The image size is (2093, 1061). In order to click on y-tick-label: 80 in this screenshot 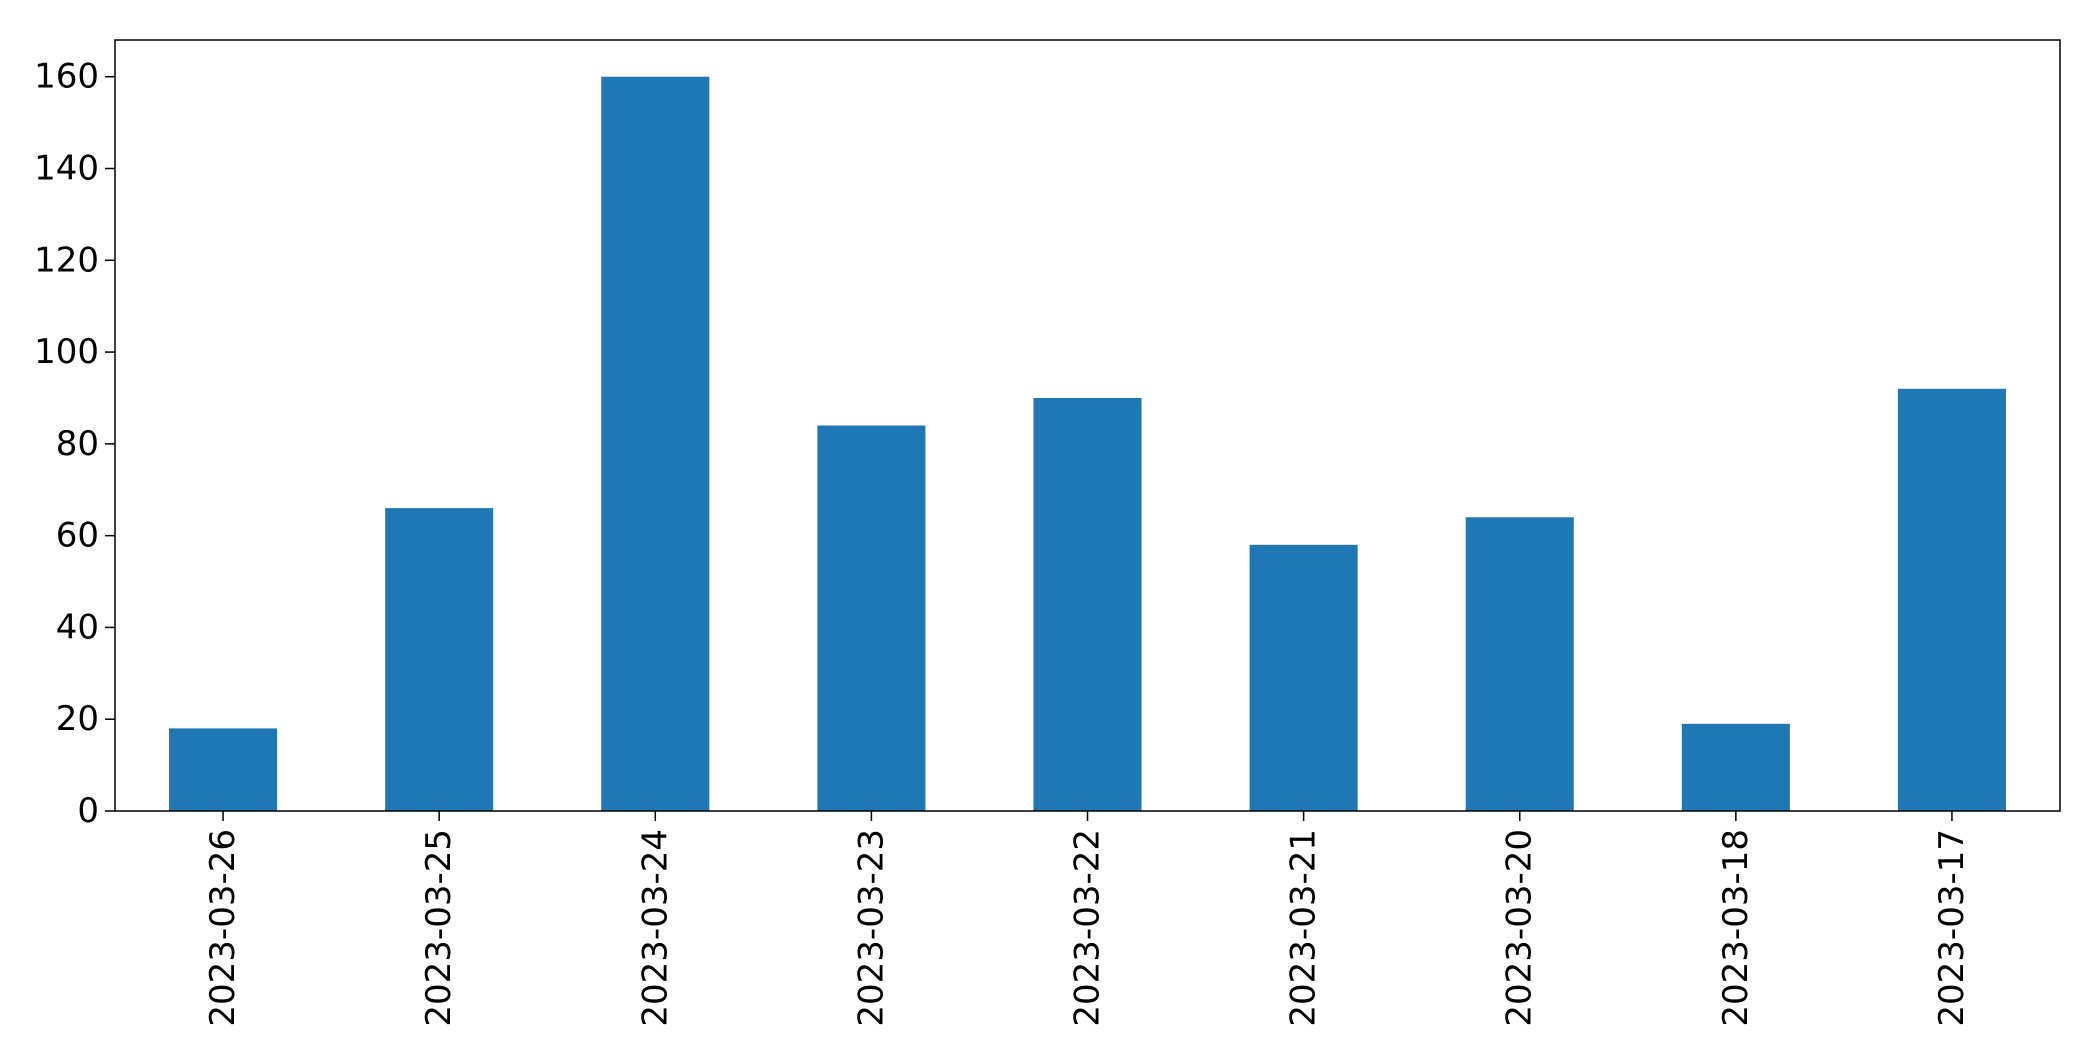, I will do `click(77, 444)`.